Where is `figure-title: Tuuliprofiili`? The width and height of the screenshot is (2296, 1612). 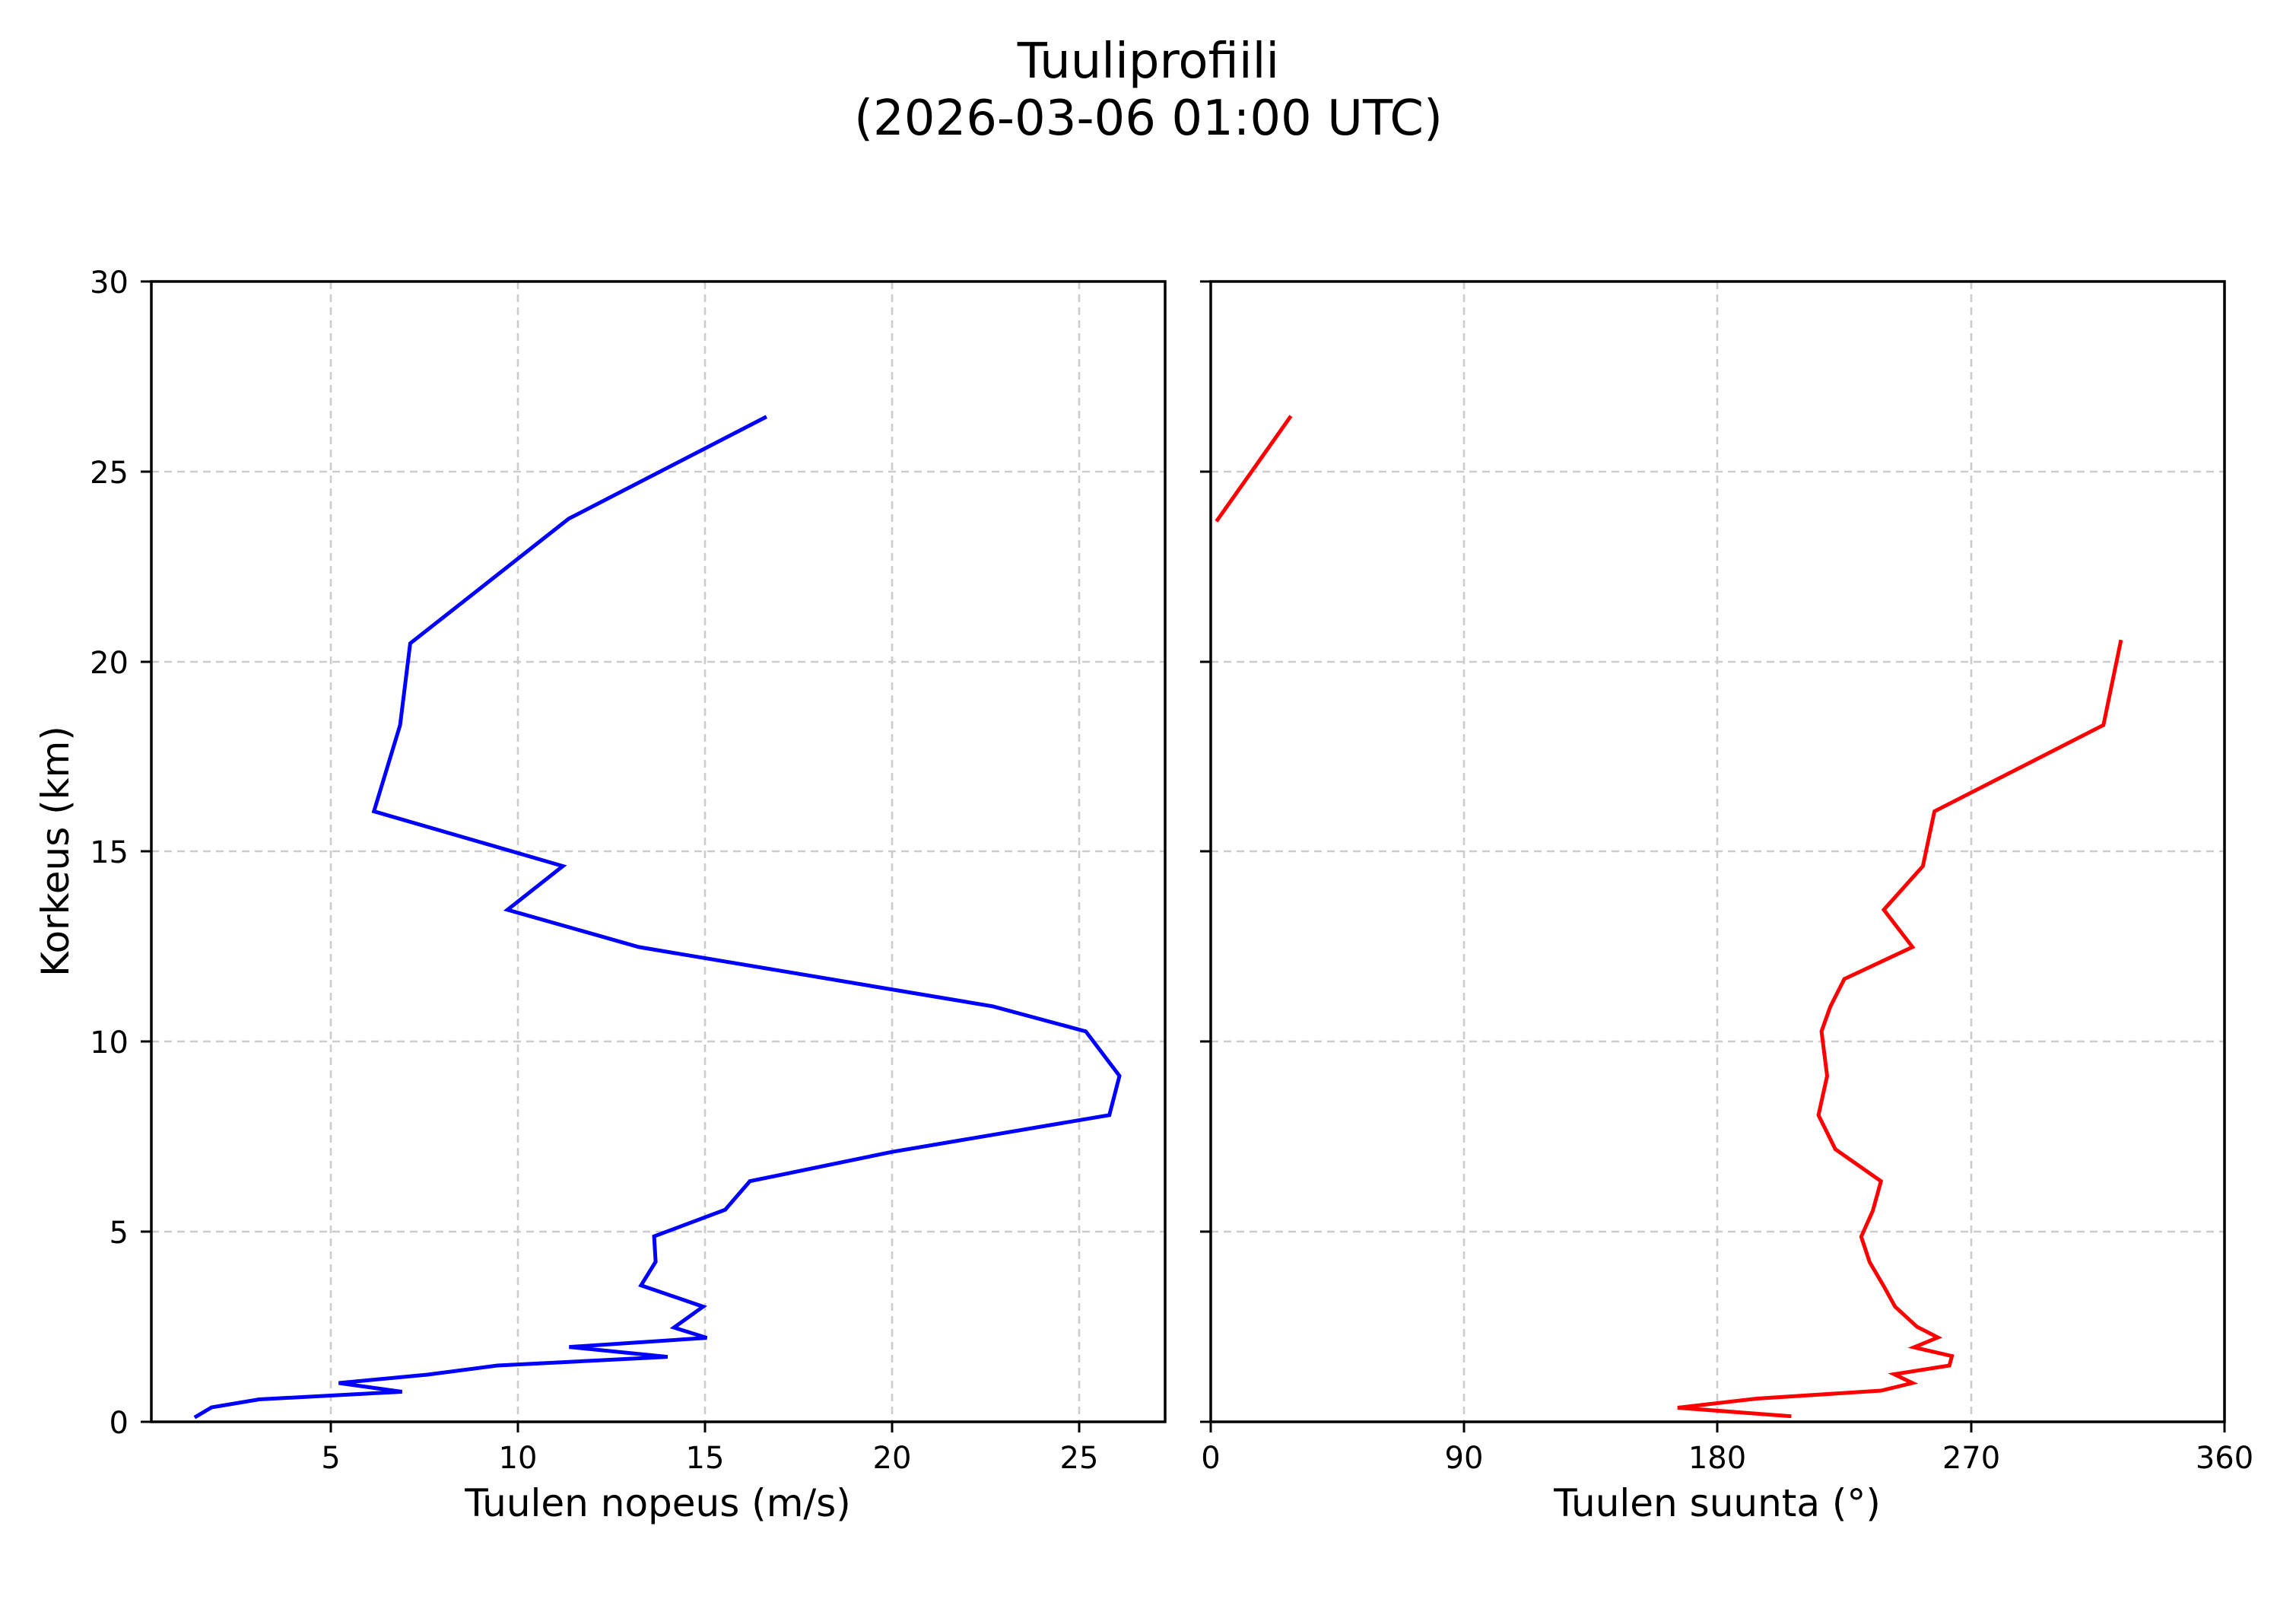
figure-title: Tuuliprofiili is located at coordinates (1148, 62).